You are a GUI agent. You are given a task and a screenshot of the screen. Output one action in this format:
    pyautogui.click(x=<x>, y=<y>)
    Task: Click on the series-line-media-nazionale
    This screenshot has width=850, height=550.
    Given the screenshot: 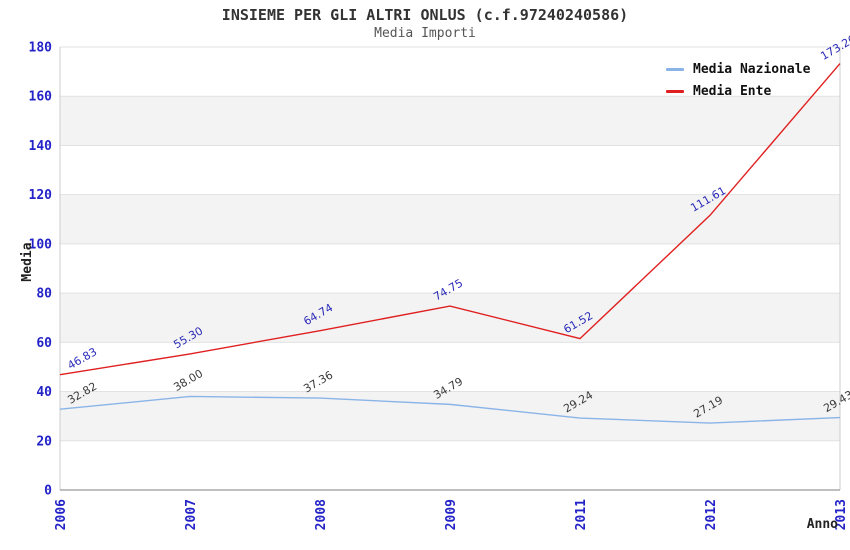 What is the action you would take?
    pyautogui.click(x=450, y=409)
    